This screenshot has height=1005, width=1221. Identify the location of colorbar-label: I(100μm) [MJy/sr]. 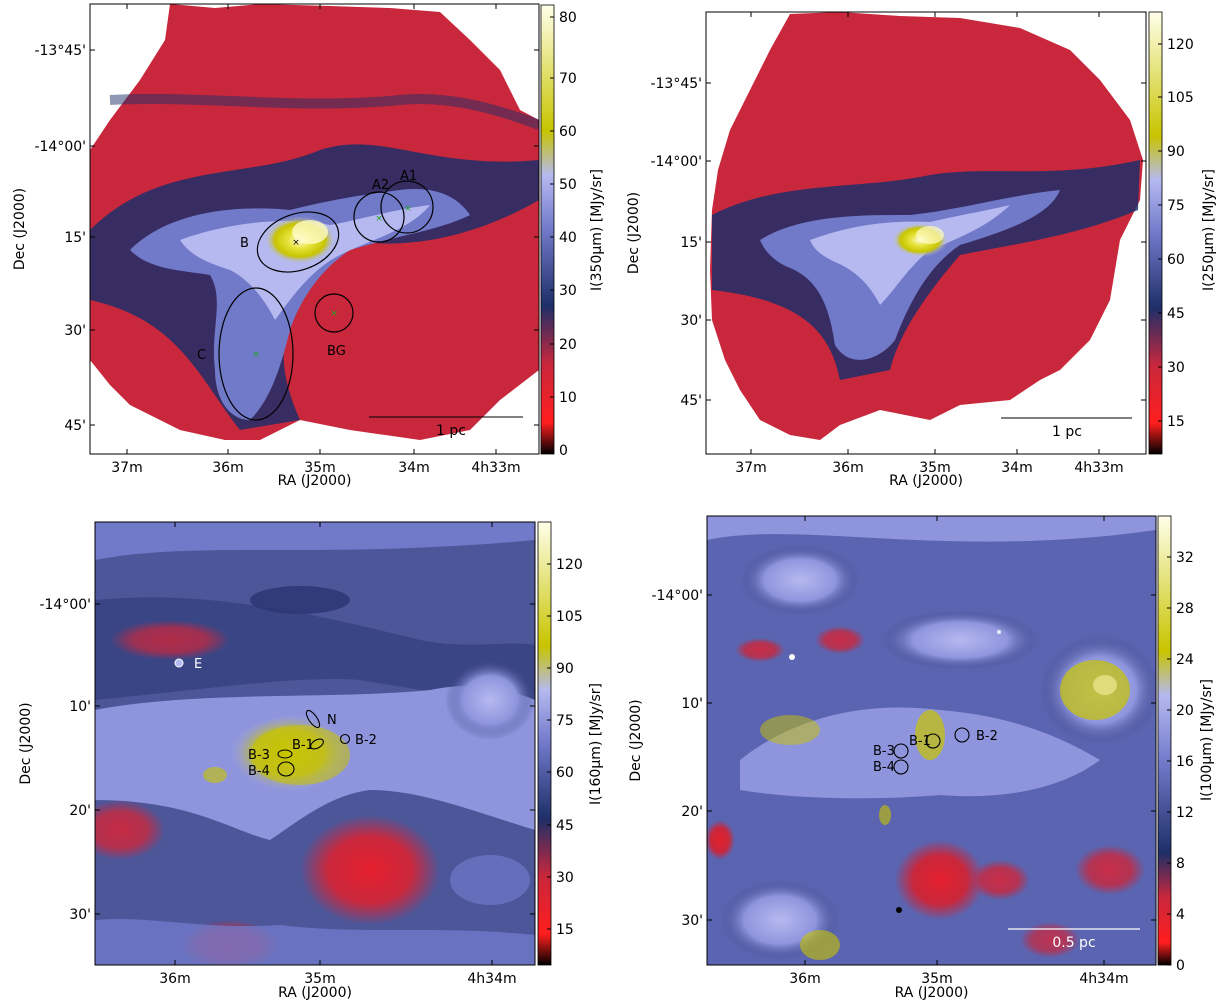
(1207, 740).